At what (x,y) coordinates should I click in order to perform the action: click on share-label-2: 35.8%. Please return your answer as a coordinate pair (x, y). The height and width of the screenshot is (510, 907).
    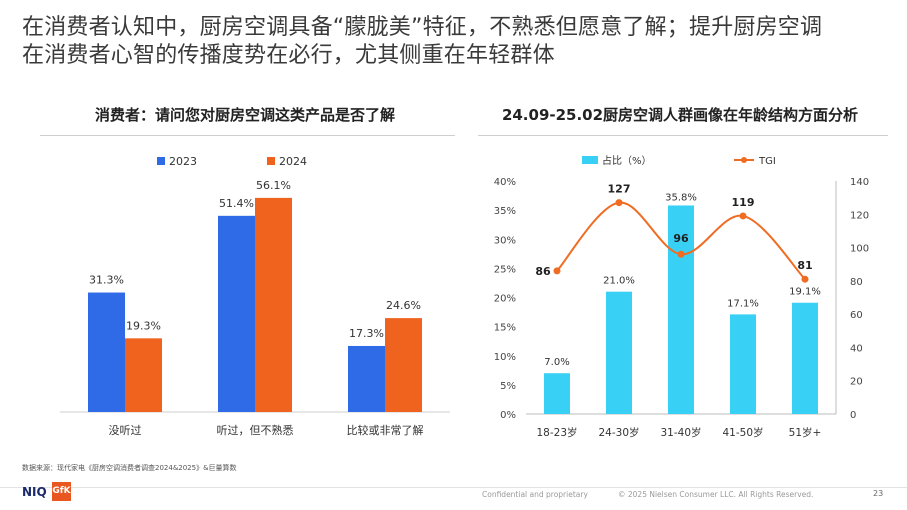
    Looking at the image, I should click on (681, 197).